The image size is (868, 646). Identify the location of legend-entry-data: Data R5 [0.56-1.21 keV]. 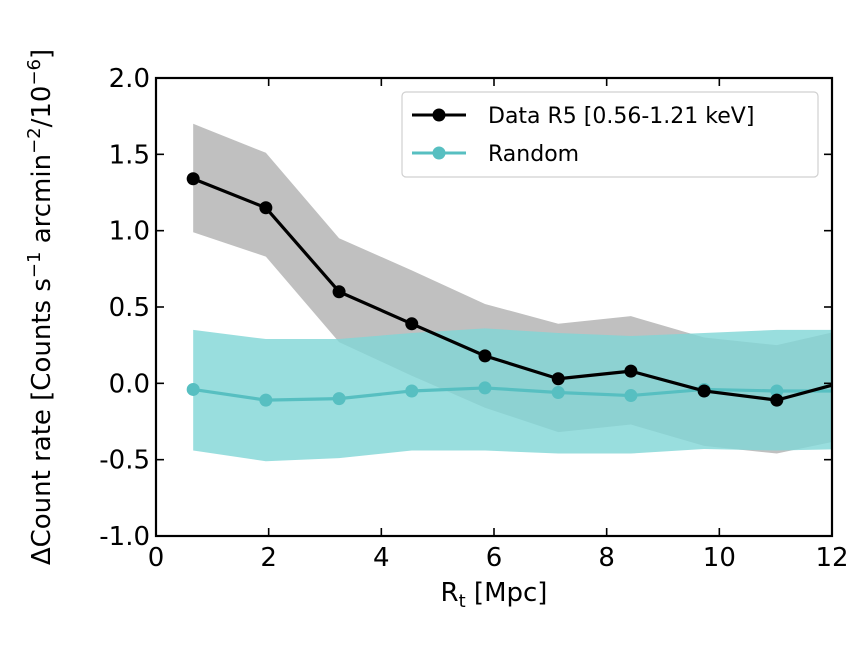
(583, 116).